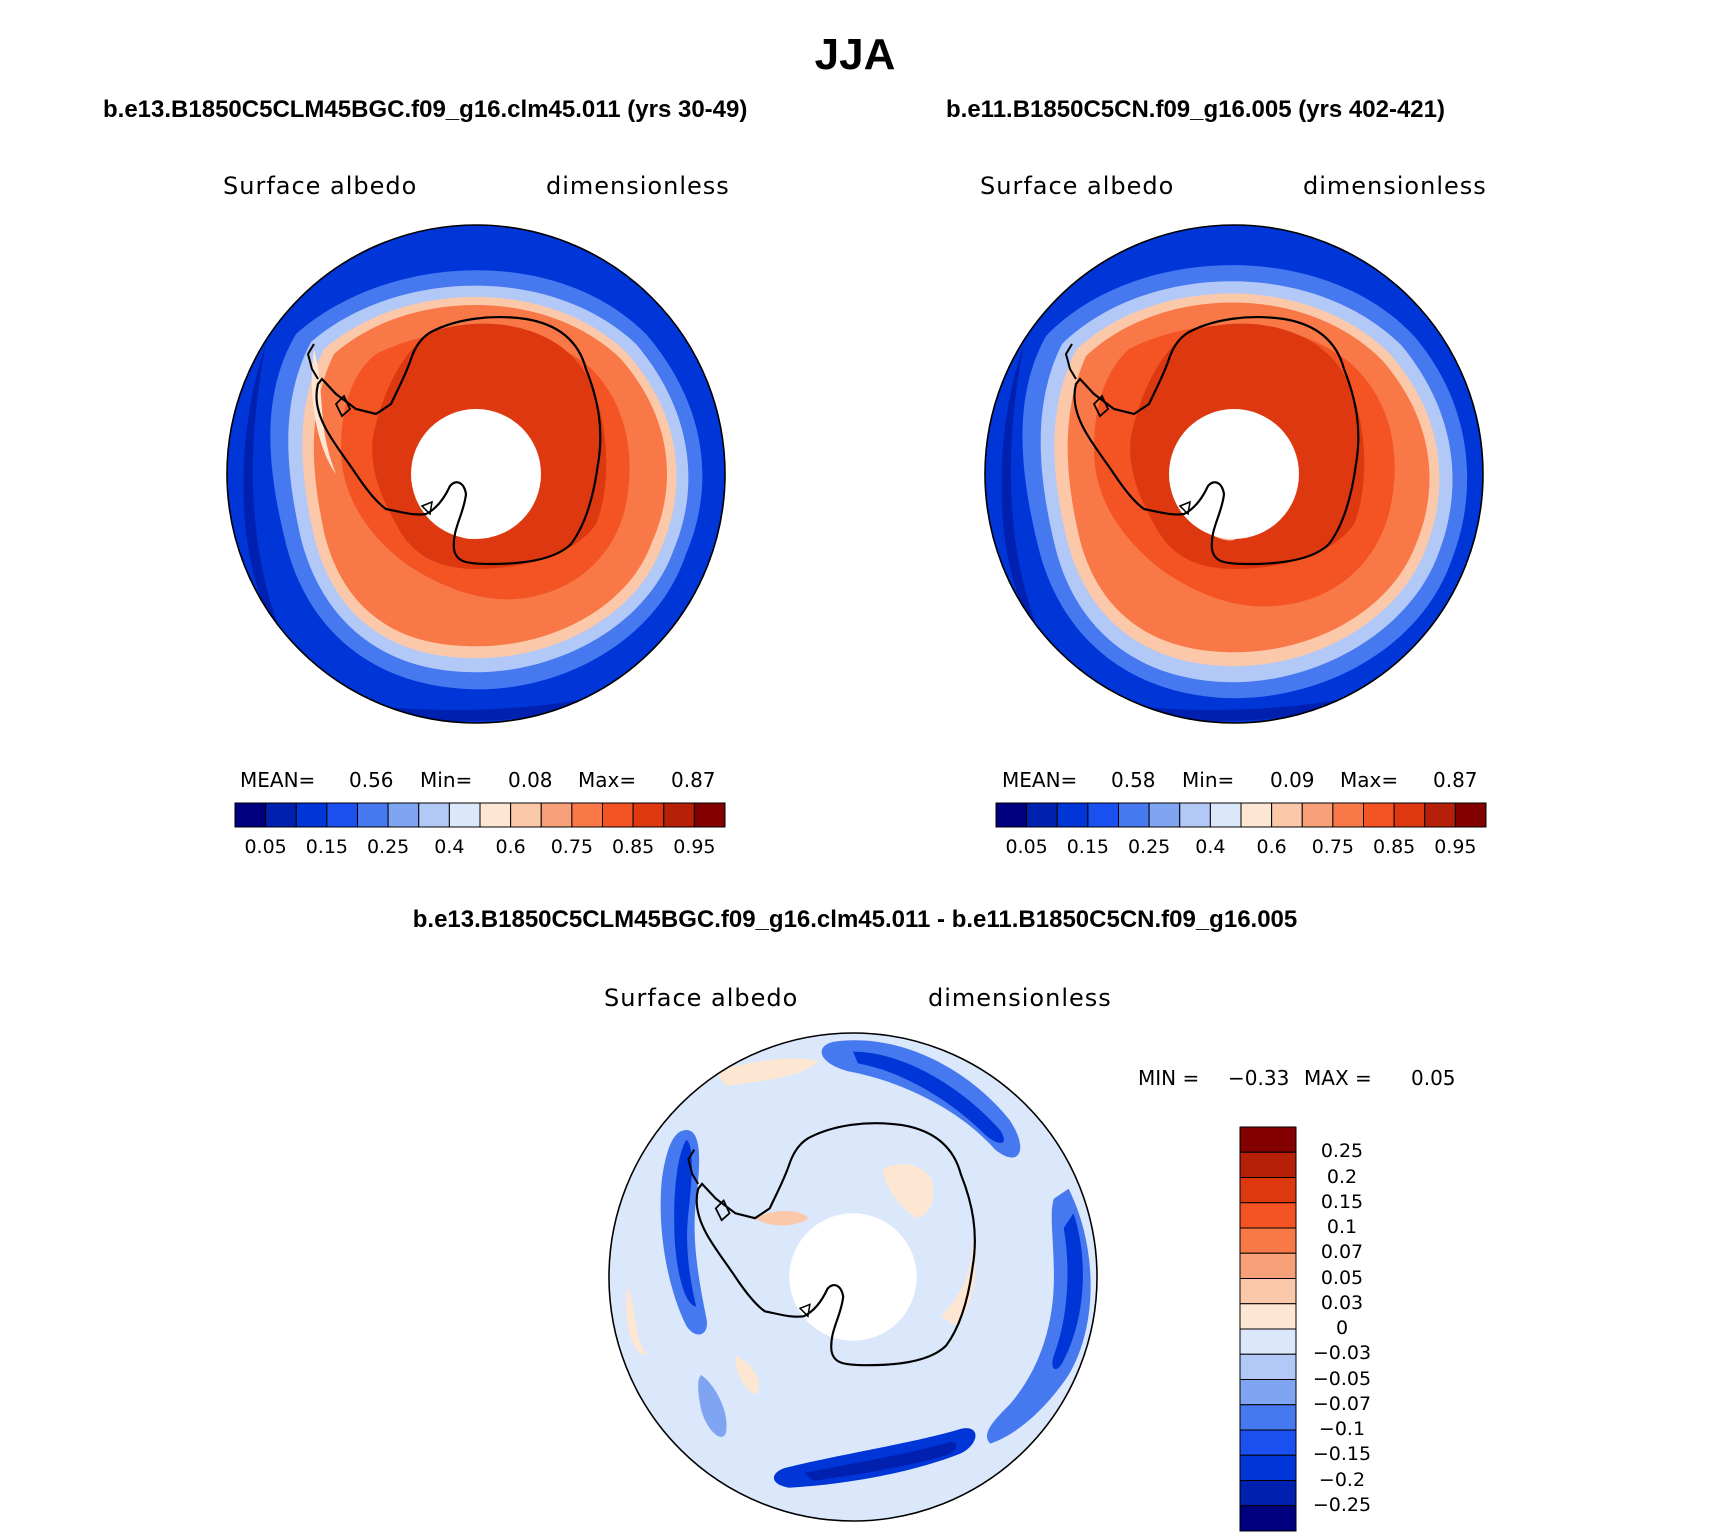 This screenshot has height=1536, width=1710. Describe the element at coordinates (480, 849) in the screenshot. I see `panel-1-colorbar-labels: 0.05 0.15 0.25 0.4 0.6 0.75 0.85 0.95` at that location.